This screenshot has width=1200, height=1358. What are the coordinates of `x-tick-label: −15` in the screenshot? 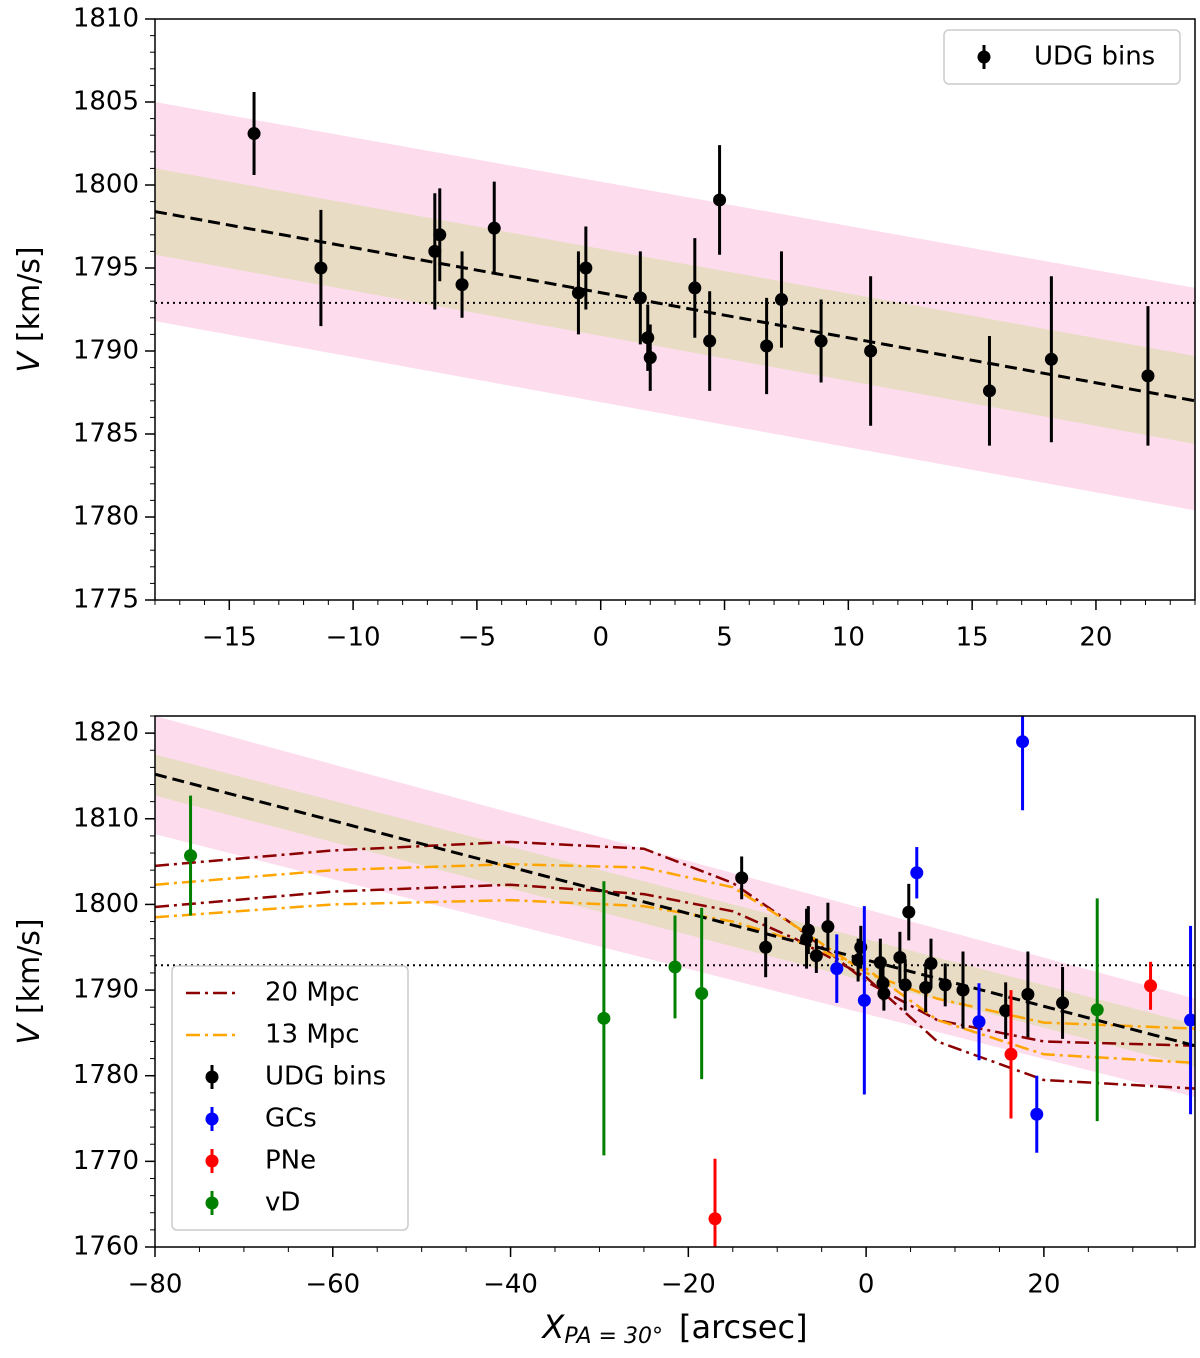 It's located at (229, 638).